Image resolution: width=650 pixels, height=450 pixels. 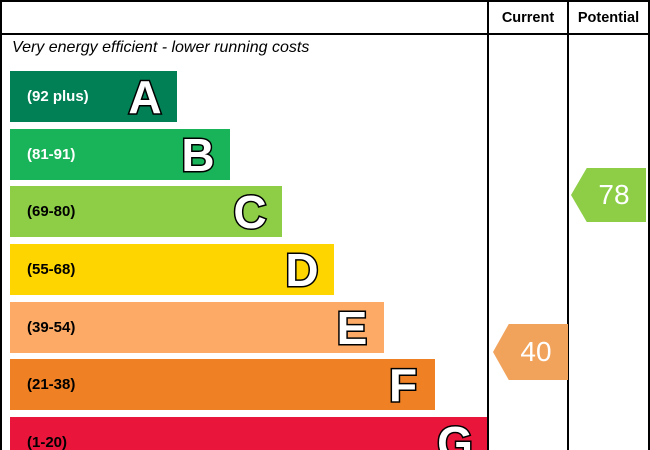 I want to click on band-letter: D, so click(x=302, y=269).